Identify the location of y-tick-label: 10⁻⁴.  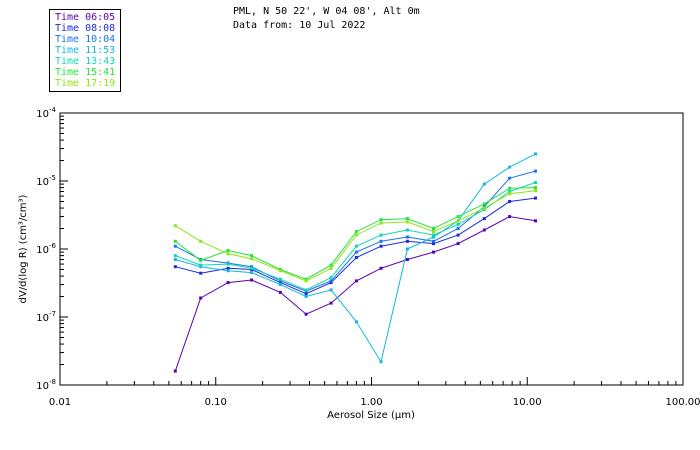
(46, 113).